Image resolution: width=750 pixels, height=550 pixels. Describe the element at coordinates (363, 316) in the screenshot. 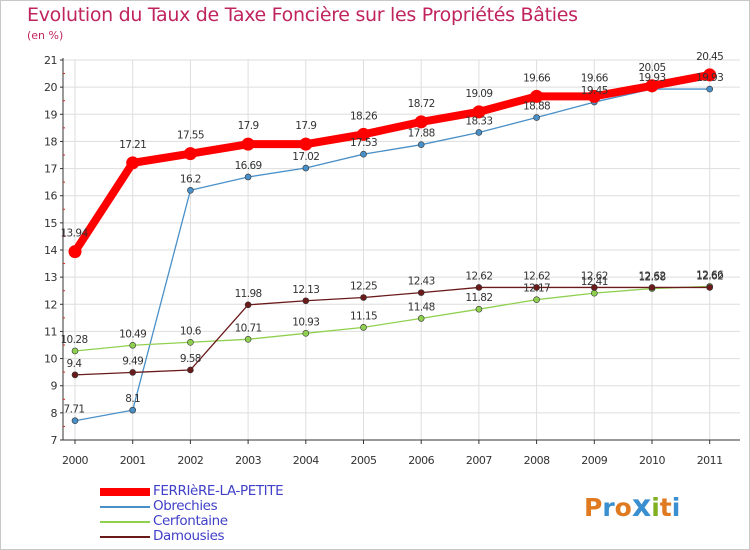

I see `data-label: 11.15` at that location.